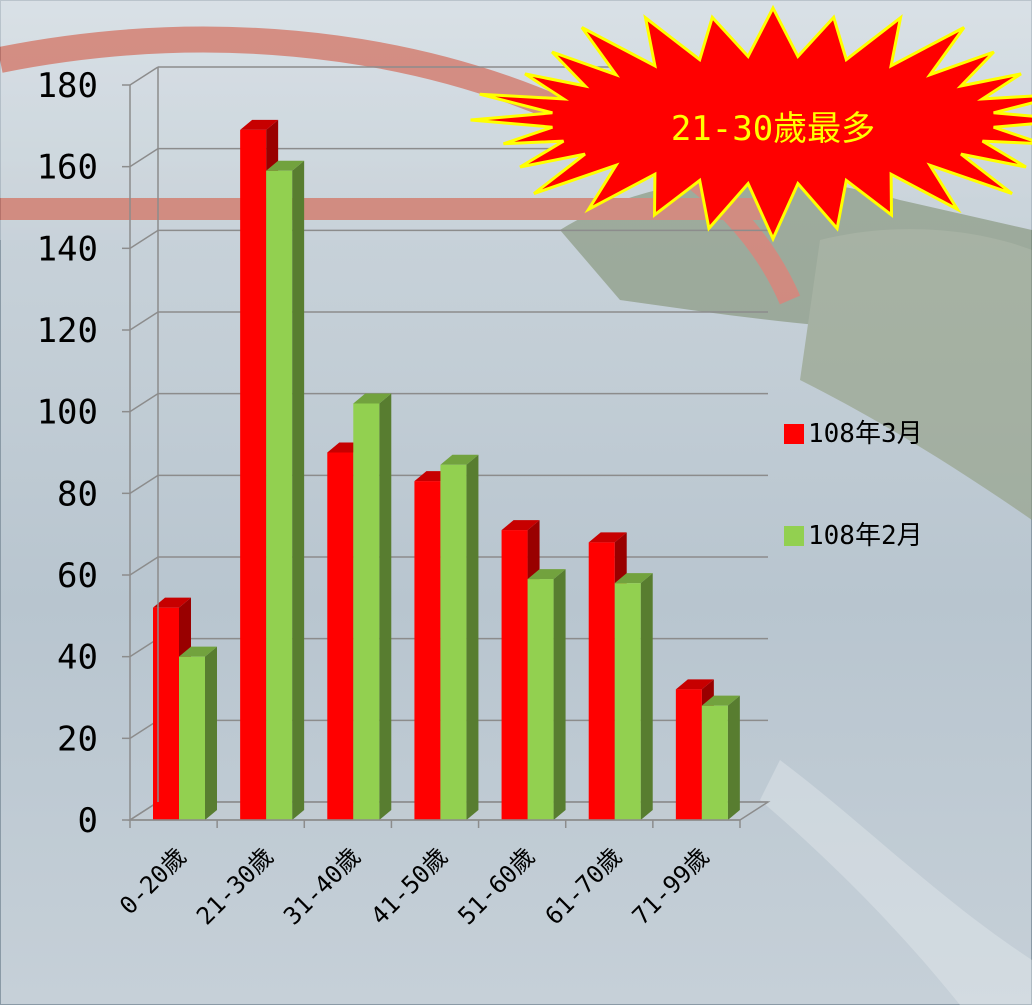  What do you see at coordinates (584, 886) in the screenshot?
I see `x-tick-label: 61-70歲` at bounding box center [584, 886].